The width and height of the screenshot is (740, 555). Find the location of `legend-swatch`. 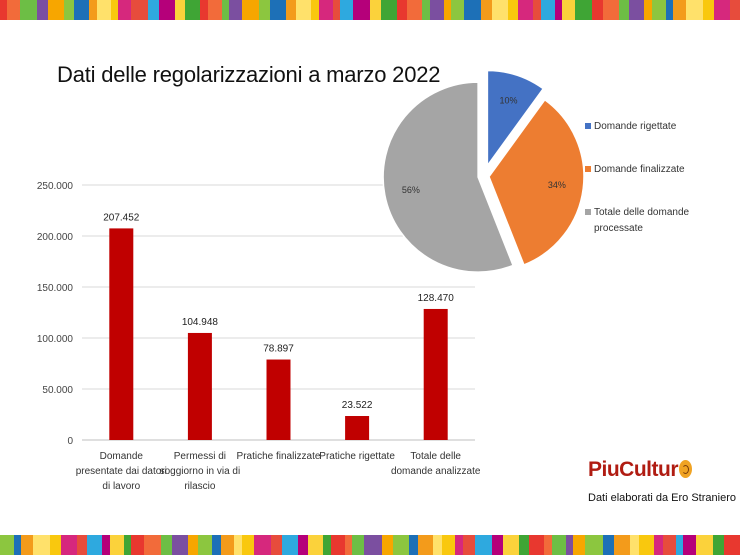

legend-swatch is located at coordinates (588, 212).